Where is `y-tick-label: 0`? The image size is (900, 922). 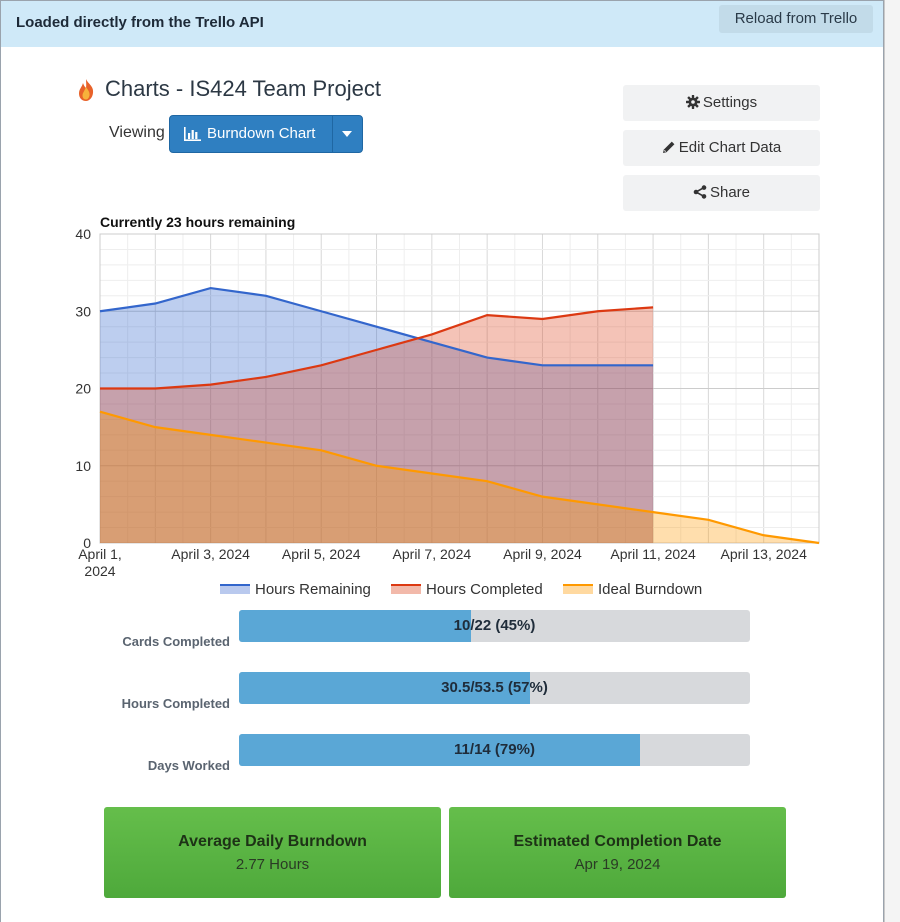
y-tick-label: 0 is located at coordinates (87, 543).